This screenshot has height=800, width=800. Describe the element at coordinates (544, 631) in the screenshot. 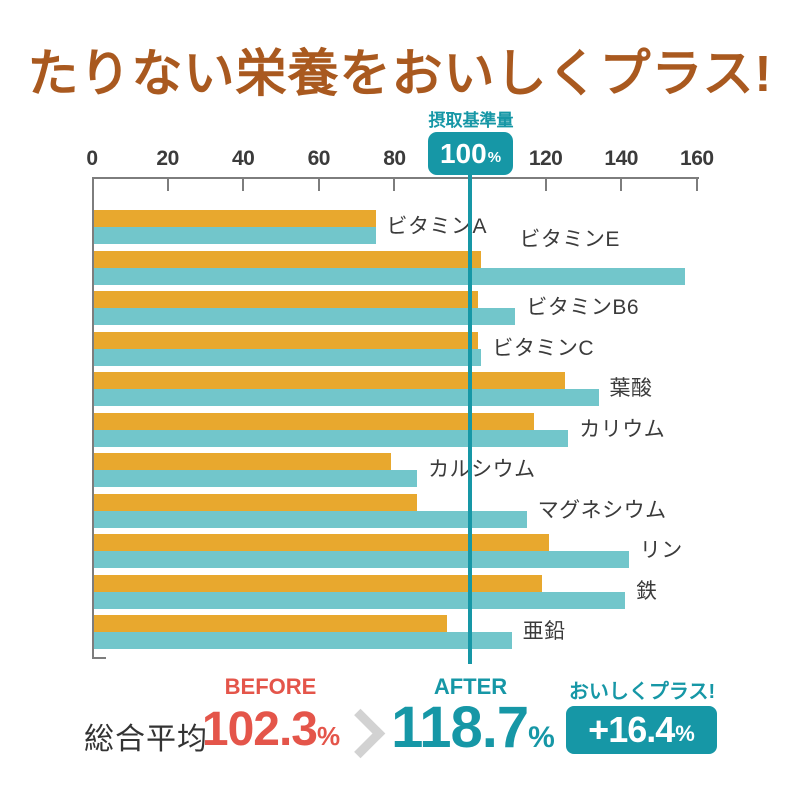

I see `category-label: 亜鉛` at that location.